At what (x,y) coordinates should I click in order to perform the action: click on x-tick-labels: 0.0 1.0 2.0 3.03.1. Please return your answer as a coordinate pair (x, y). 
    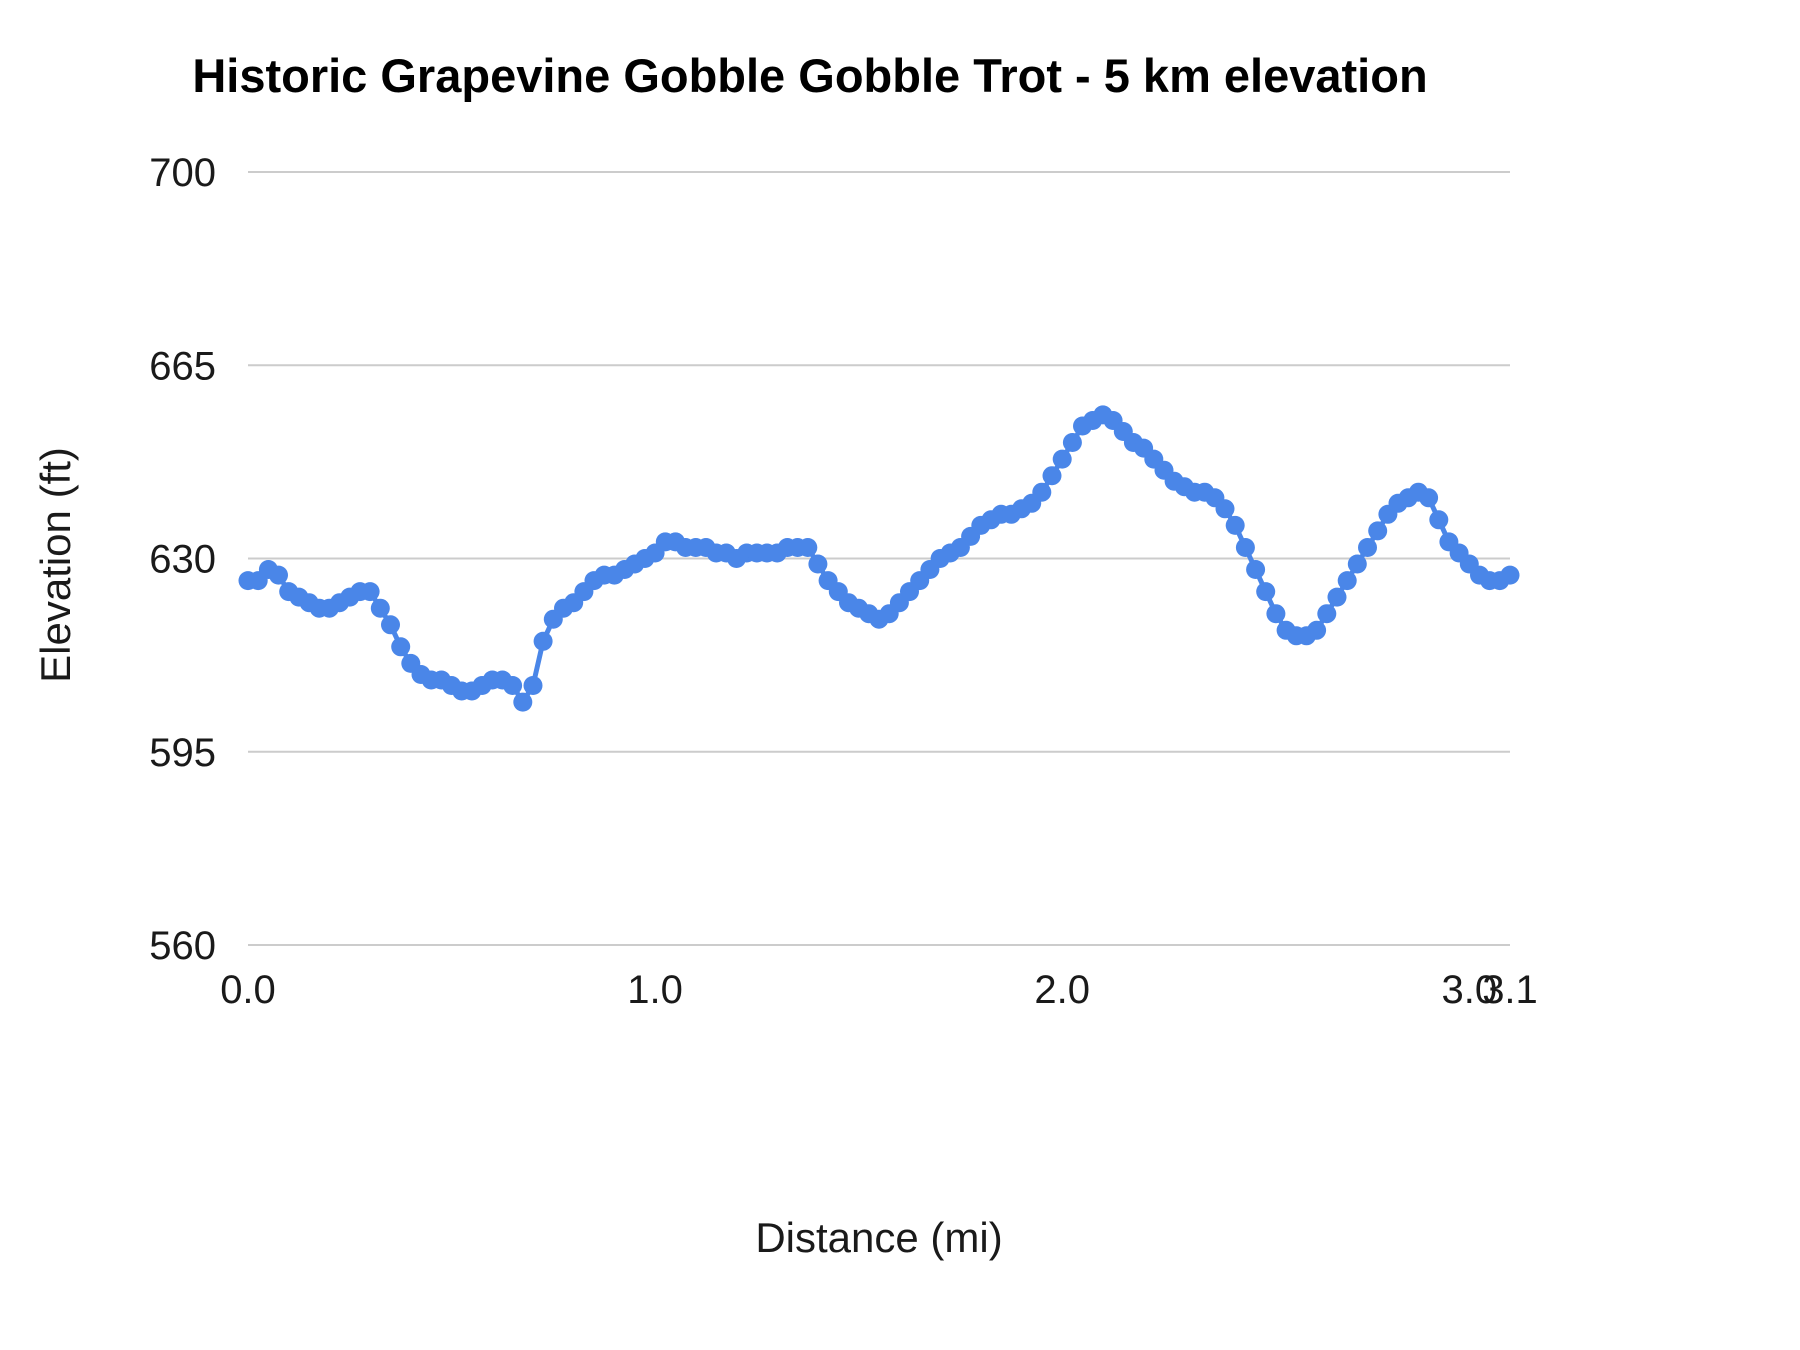
    Looking at the image, I should click on (879, 990).